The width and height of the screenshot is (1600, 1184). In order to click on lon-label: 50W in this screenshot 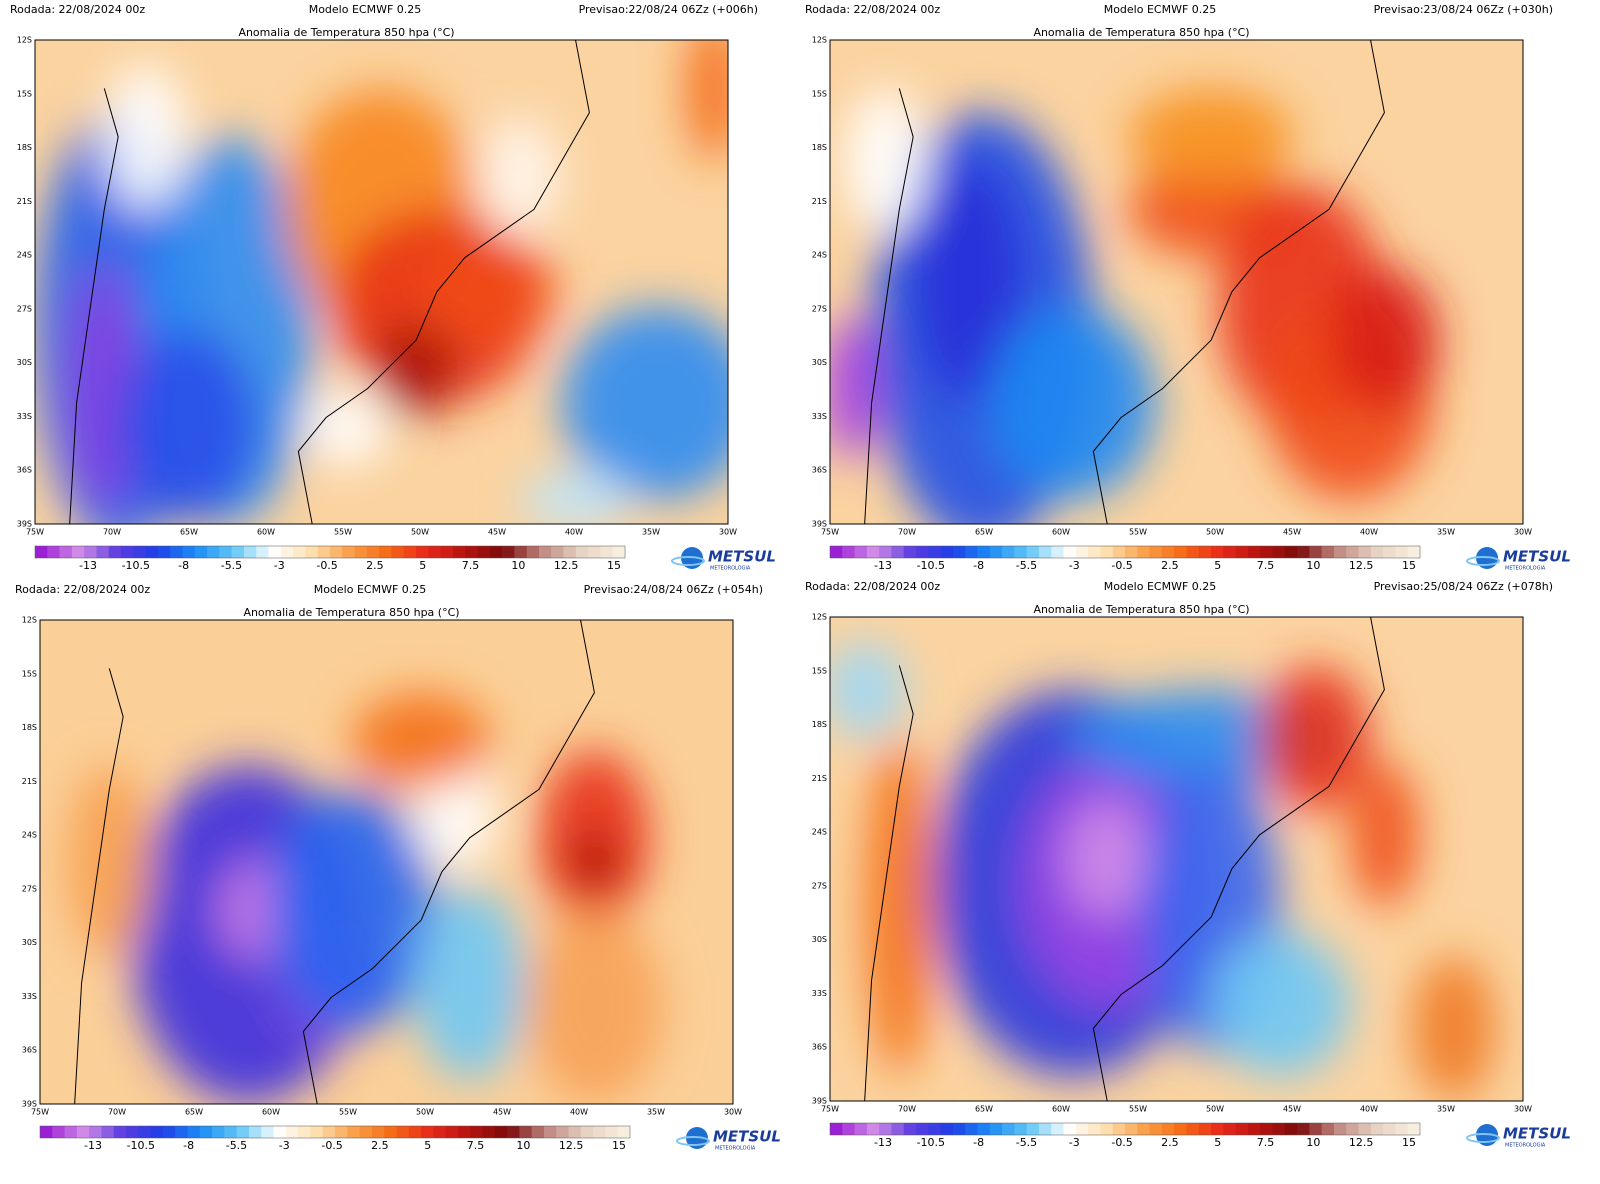, I will do `click(1215, 1109)`.